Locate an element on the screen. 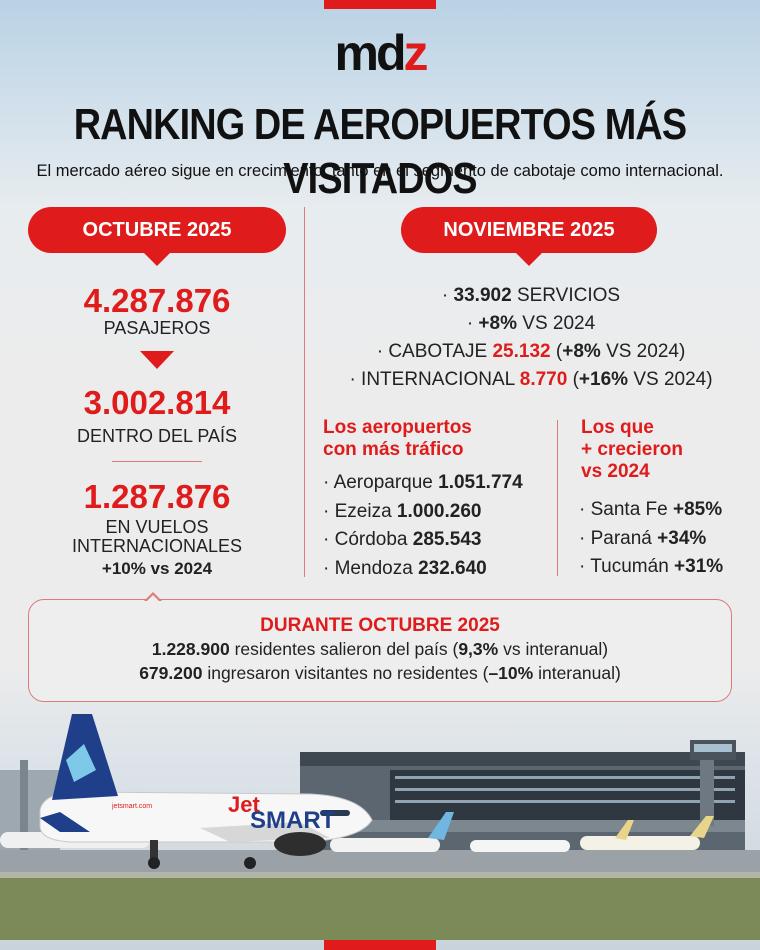 This screenshot has width=760, height=950. airport-item: · Ezeiza 1.000.260 is located at coordinates (402, 511).